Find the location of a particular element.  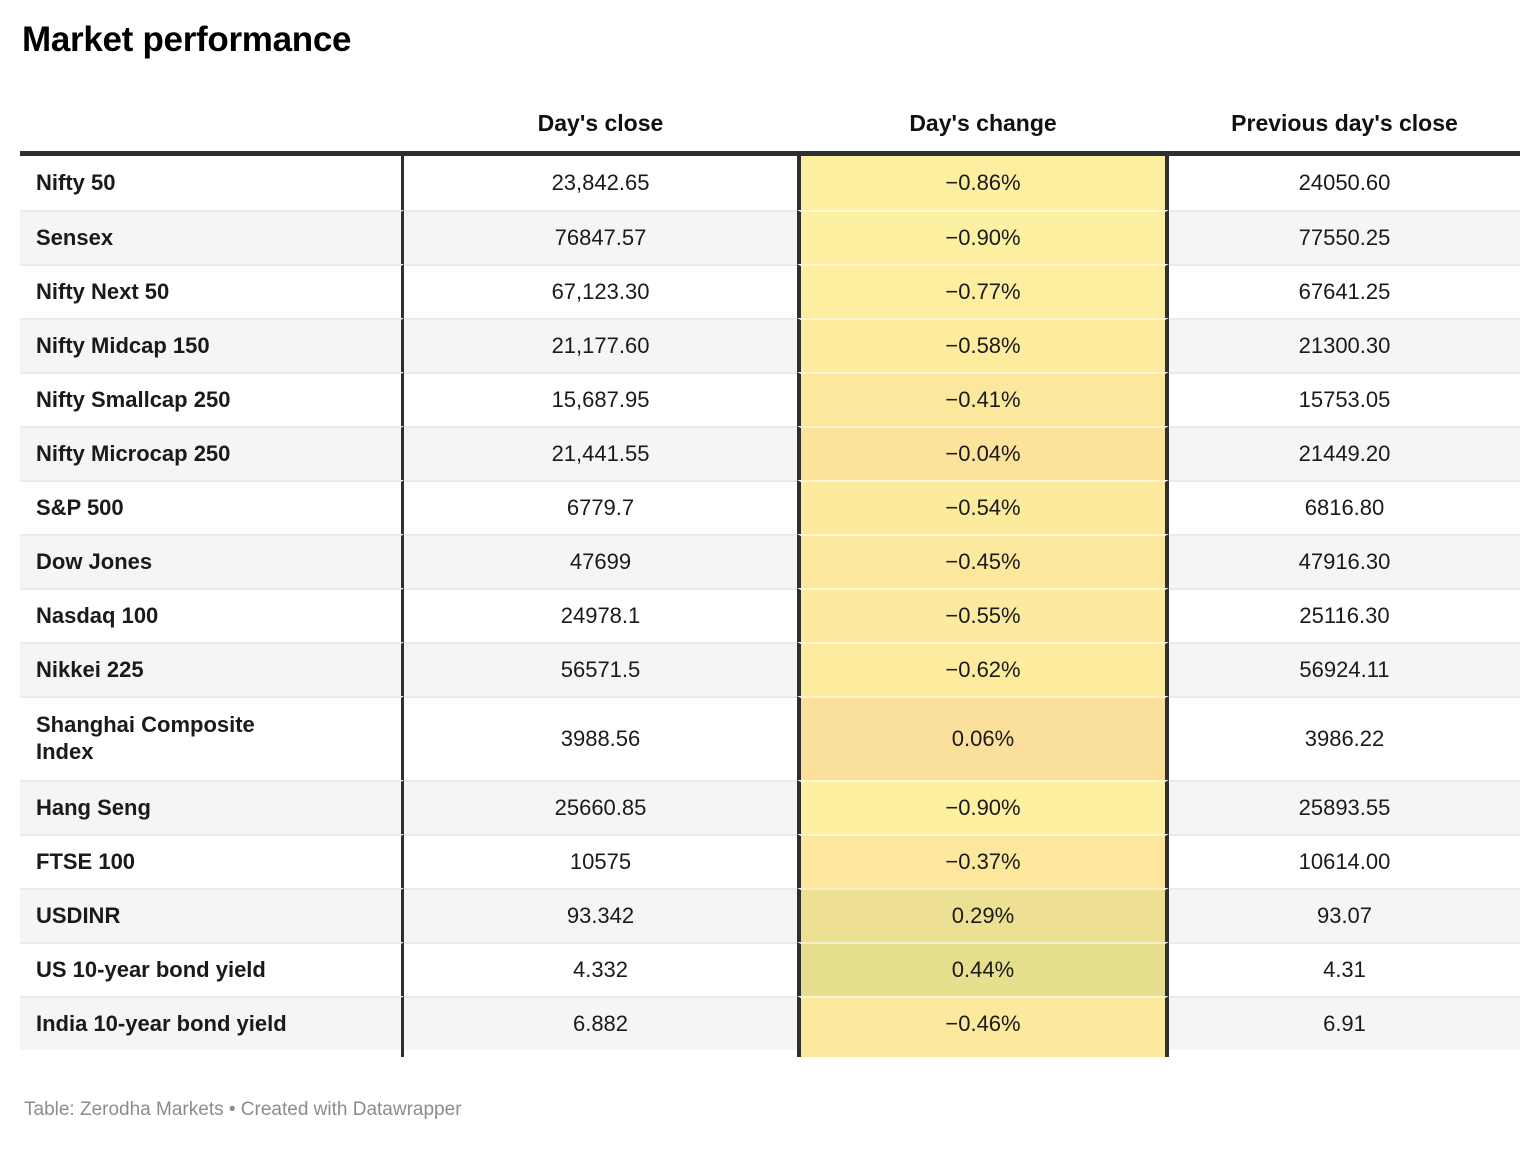

change-cell: −0.41% is located at coordinates (983, 399).